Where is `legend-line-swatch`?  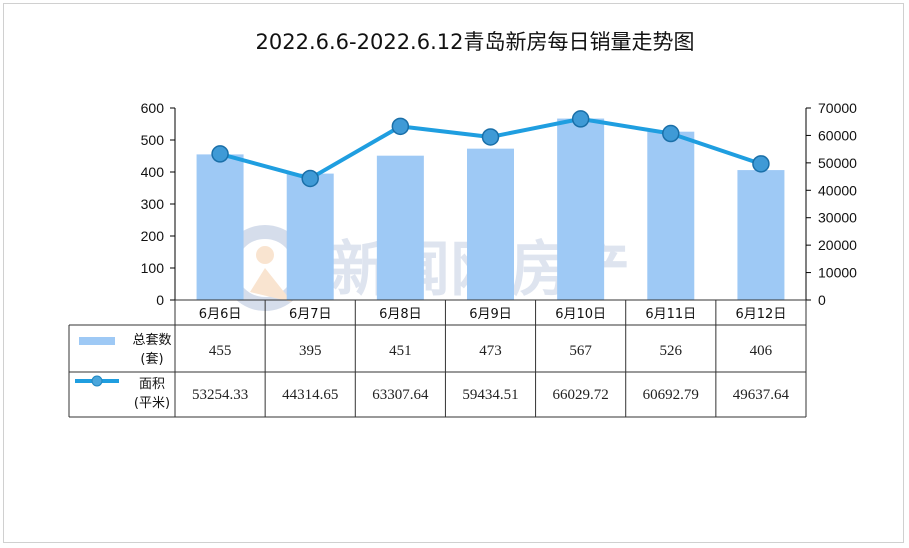 legend-line-swatch is located at coordinates (97, 381).